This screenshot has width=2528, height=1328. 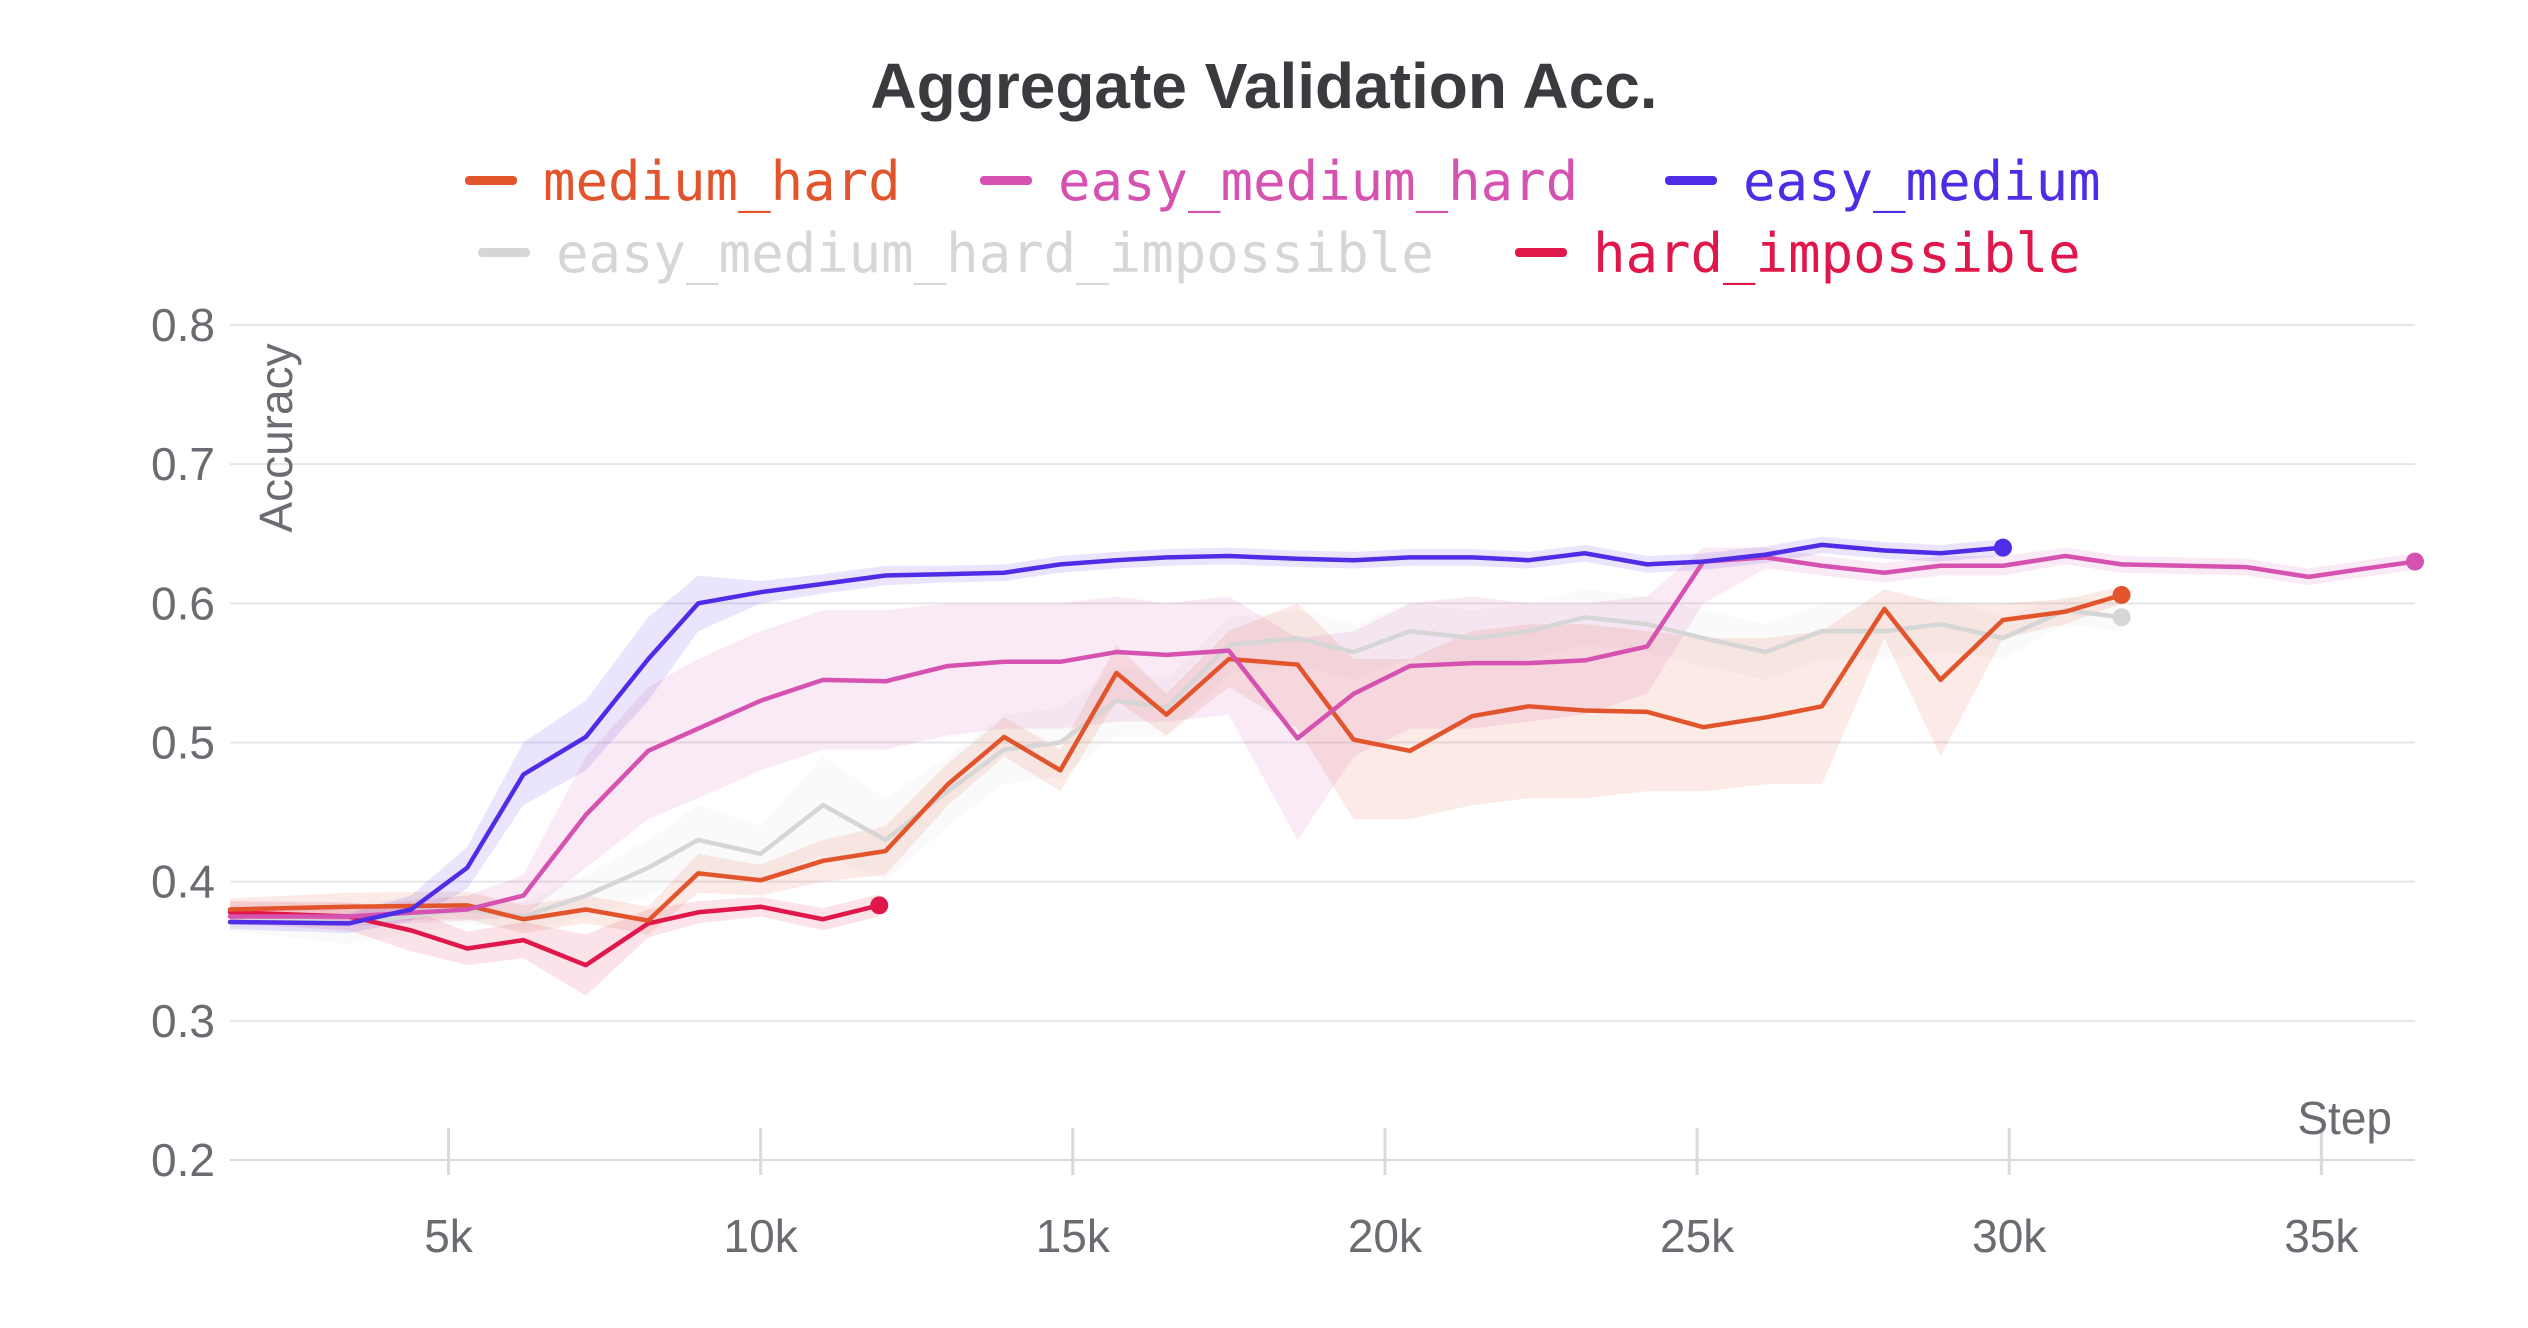 What do you see at coordinates (879, 905) in the screenshot?
I see `endpoint-hard-impossible` at bounding box center [879, 905].